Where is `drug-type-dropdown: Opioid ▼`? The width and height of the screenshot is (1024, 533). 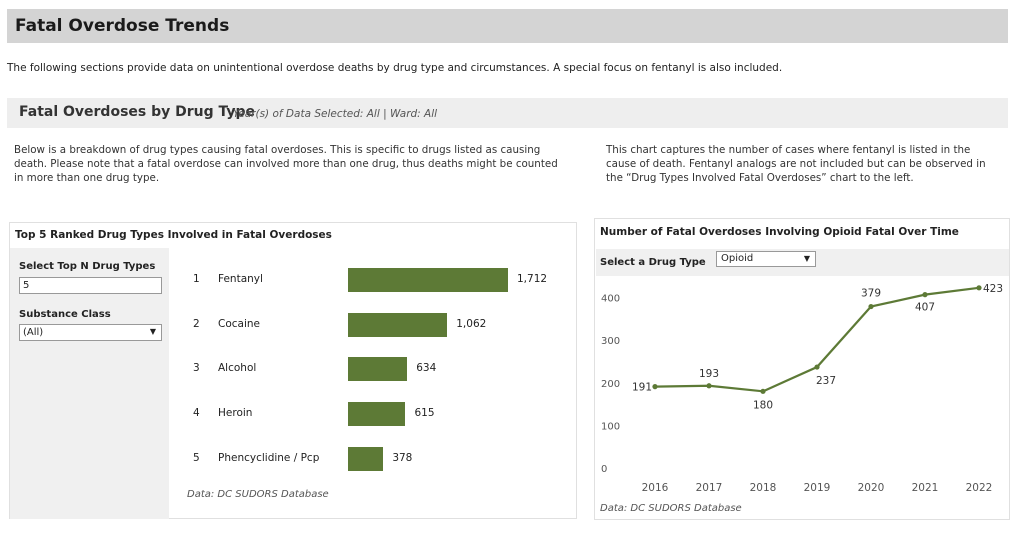
drug-type-dropdown: Opioid ▼ is located at coordinates (766, 259).